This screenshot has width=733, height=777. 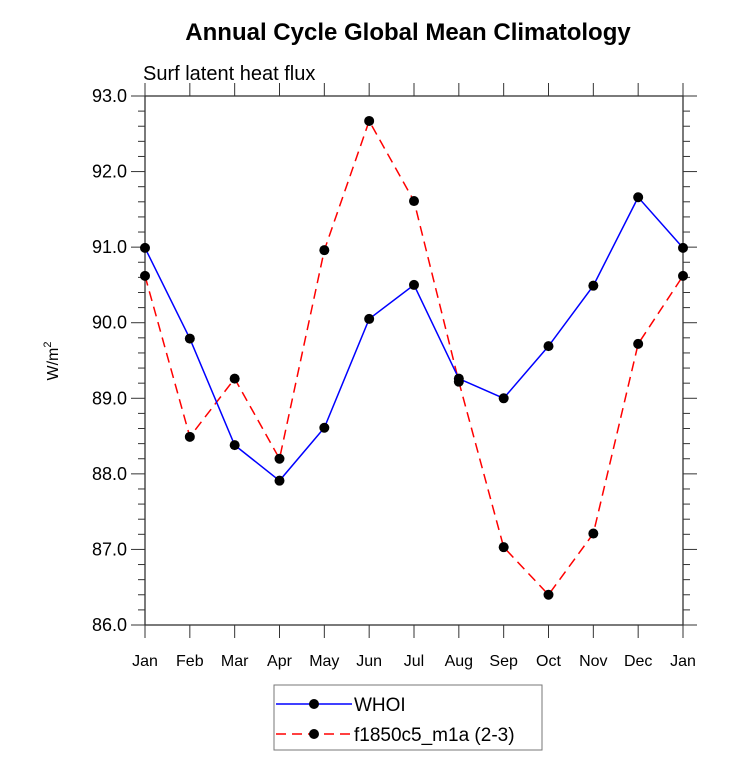 I want to click on y-axis-label-unit: W/m, so click(x=53, y=364).